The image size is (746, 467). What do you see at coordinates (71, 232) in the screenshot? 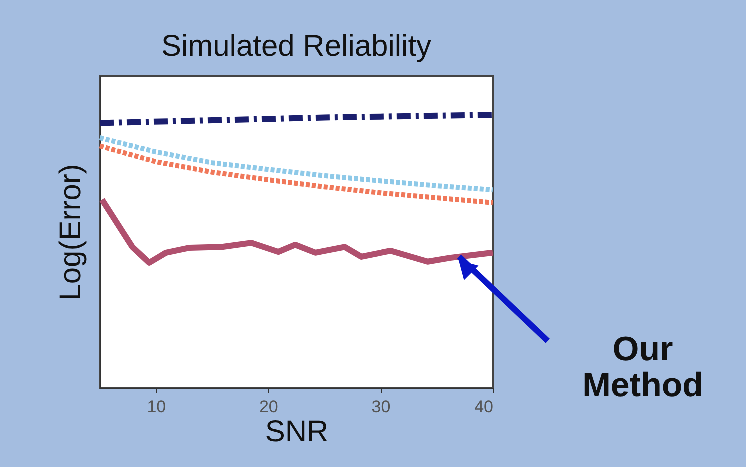
I see `y-axis-title: Log(Error)` at bounding box center [71, 232].